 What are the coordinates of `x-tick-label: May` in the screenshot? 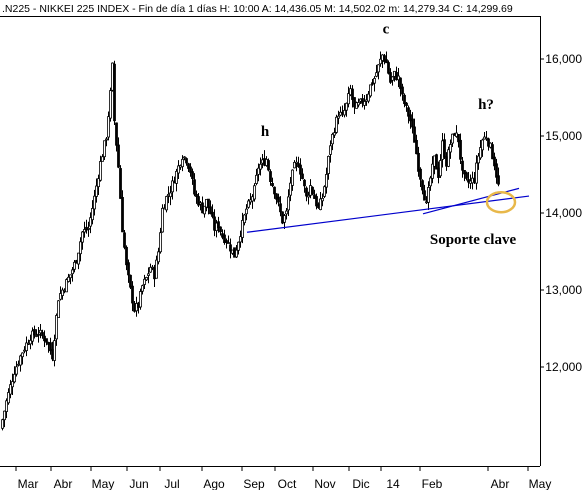 It's located at (540, 483).